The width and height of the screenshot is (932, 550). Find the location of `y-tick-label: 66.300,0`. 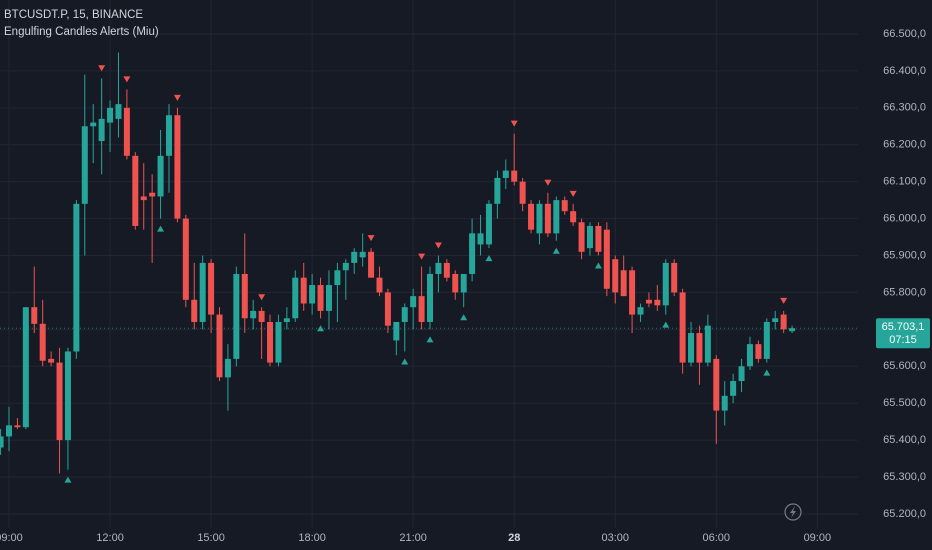

y-tick-label: 66.300,0 is located at coordinates (904, 108).